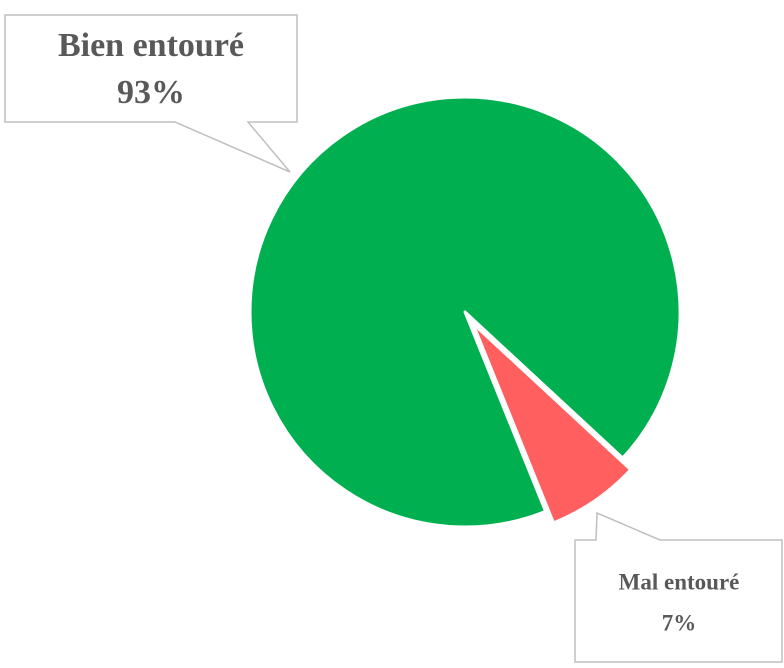 The height and width of the screenshot is (668, 784). What do you see at coordinates (151, 45) in the screenshot?
I see `slice-label: Bien entouré` at bounding box center [151, 45].